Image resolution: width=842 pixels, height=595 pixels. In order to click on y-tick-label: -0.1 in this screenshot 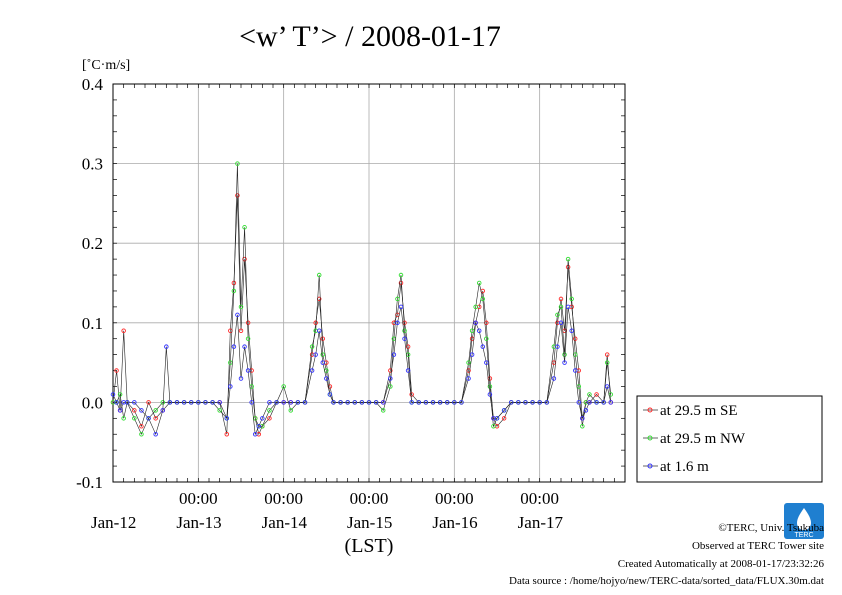, I will do `click(89, 482)`.